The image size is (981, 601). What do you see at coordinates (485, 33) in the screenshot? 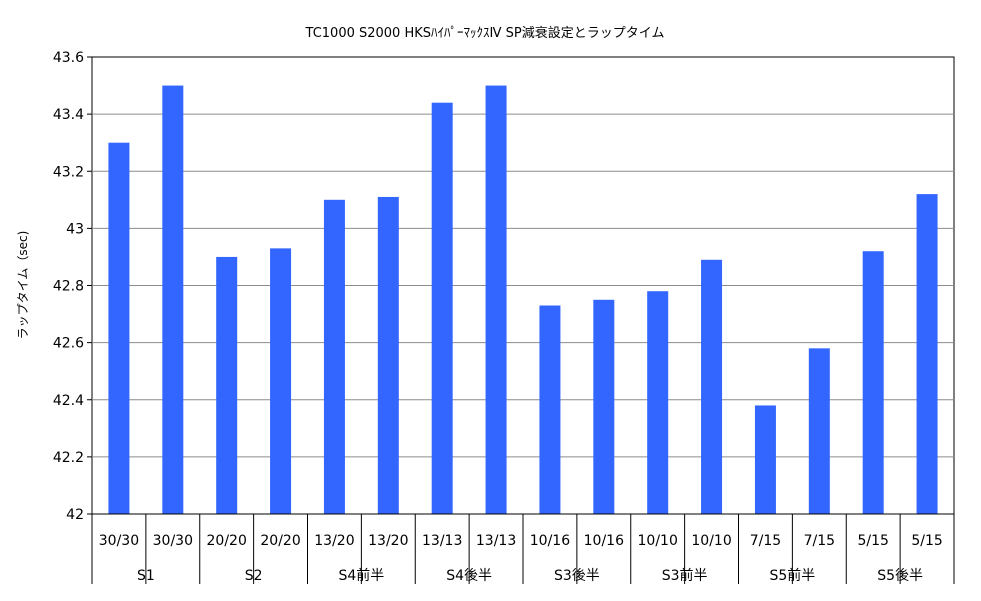
I see `chart-title: TC1000 S2000 HKSﾊｲﾊﾟｰﾏｯｸｽⅣ SP減衰設定とラップタイム` at bounding box center [485, 33].